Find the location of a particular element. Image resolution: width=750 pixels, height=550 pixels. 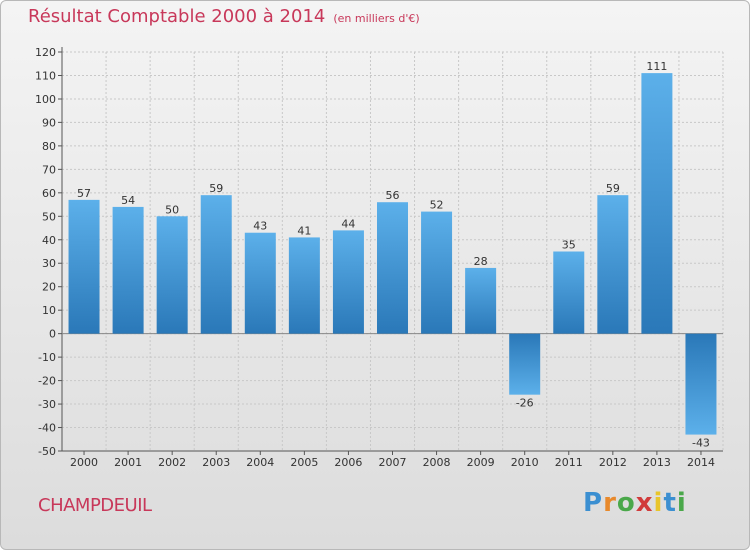

bar-value-label: 44 is located at coordinates (348, 223).